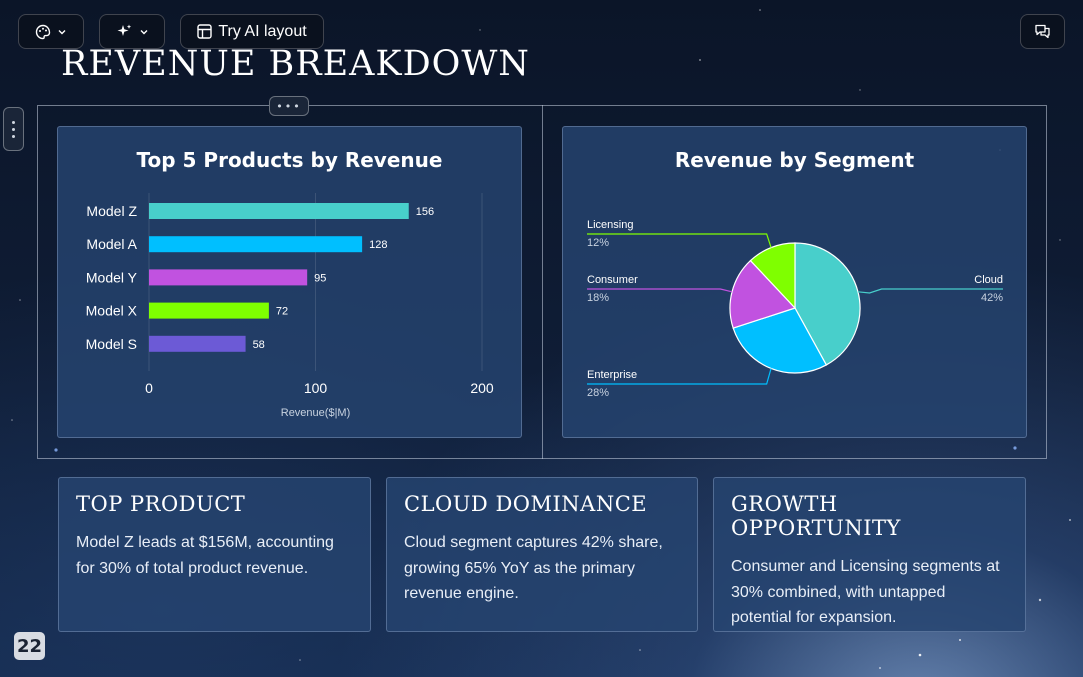  What do you see at coordinates (598, 393) in the screenshot?
I see `pie-slice-percent: 28%` at bounding box center [598, 393].